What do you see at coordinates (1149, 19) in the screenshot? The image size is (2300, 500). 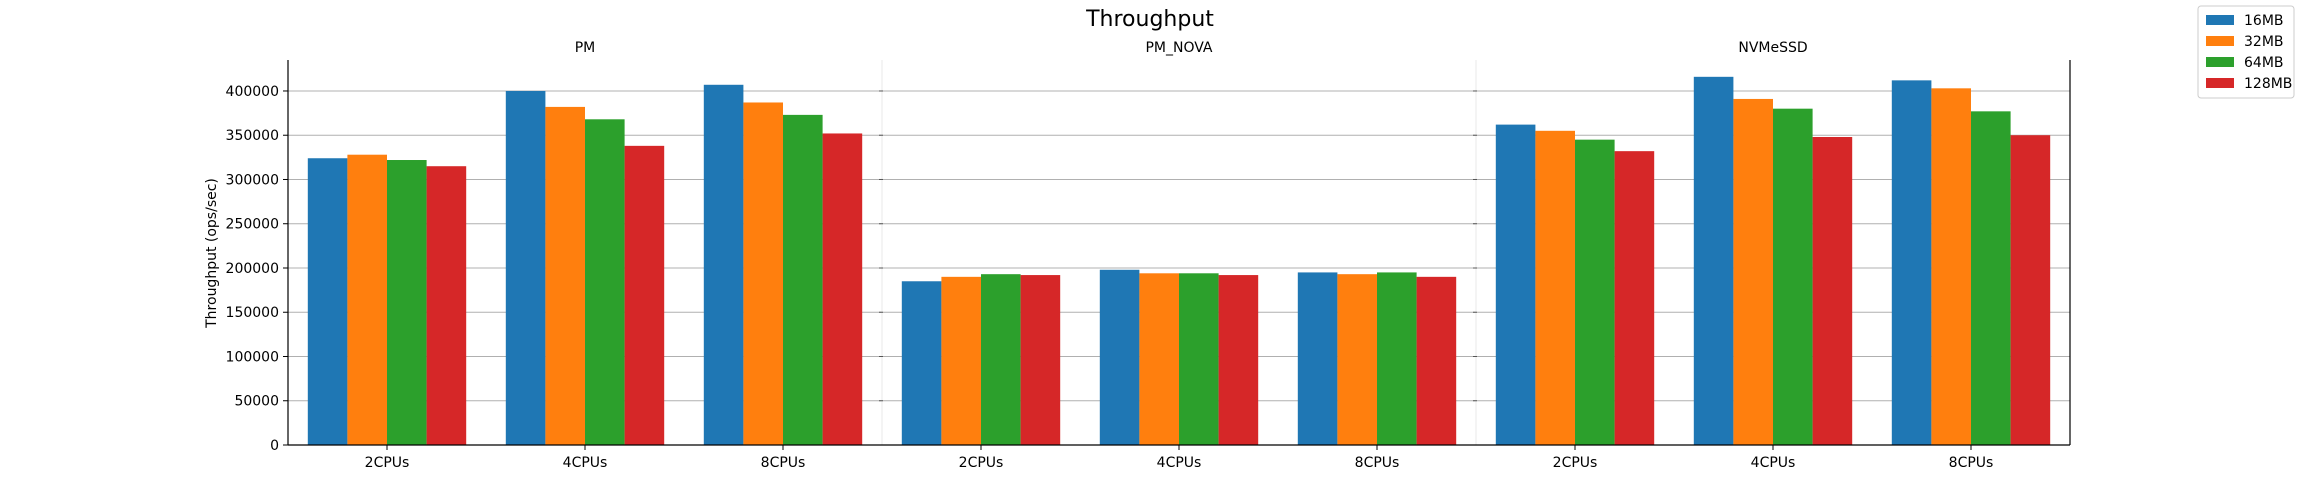 I see `chart-title: Throughput` at bounding box center [1149, 19].